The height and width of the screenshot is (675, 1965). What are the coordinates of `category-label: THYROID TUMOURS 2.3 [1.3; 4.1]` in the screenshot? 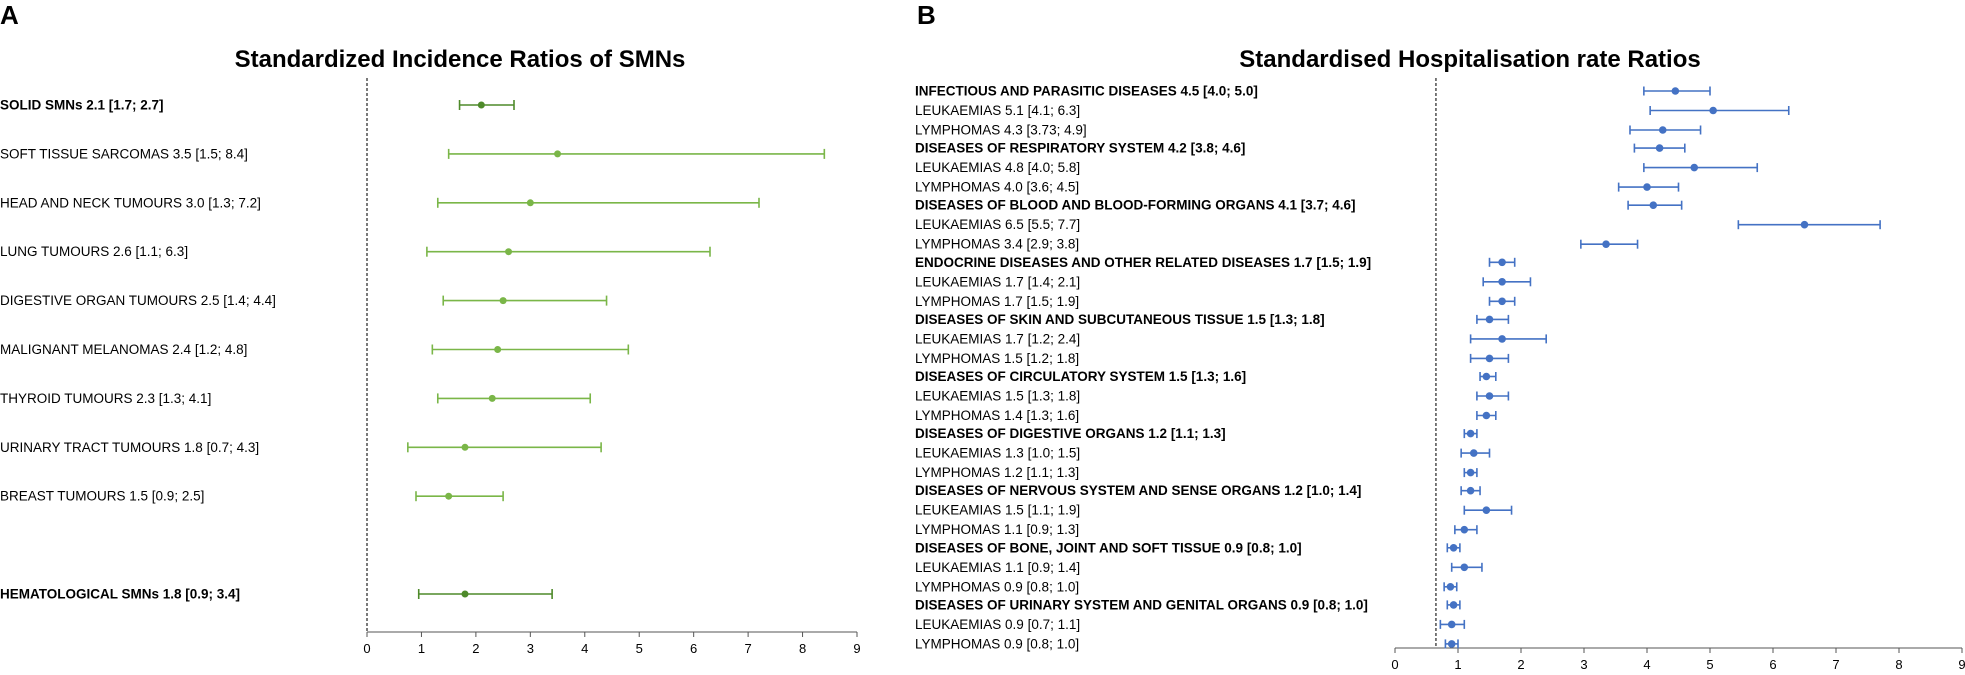 It's located at (105, 398).